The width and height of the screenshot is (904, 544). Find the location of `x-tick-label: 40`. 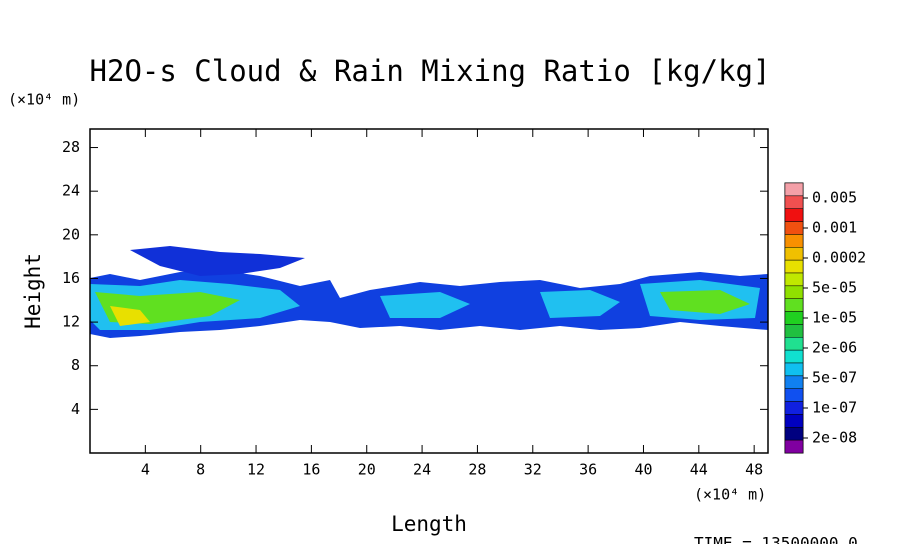

x-tick-label: 40 is located at coordinates (643, 470).